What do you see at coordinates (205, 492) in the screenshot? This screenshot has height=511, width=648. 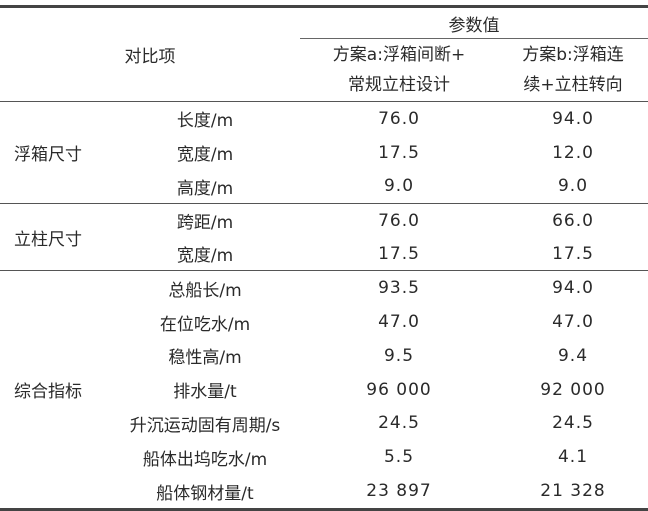 I see `item-label: 船体钢材量/t` at bounding box center [205, 492].